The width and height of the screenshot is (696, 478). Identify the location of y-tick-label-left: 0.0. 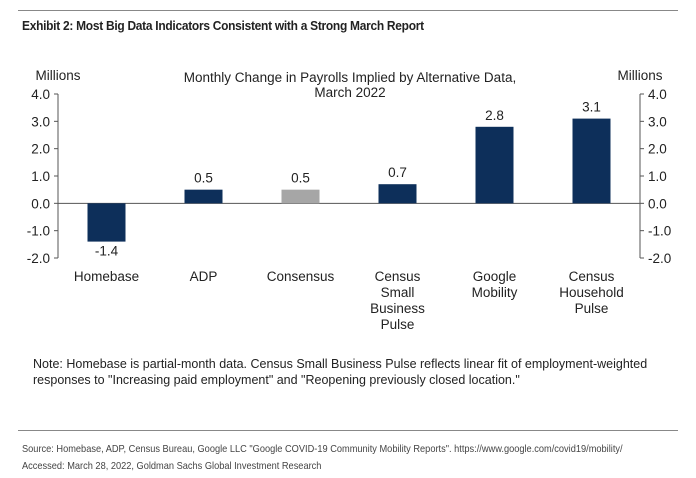
(40, 203).